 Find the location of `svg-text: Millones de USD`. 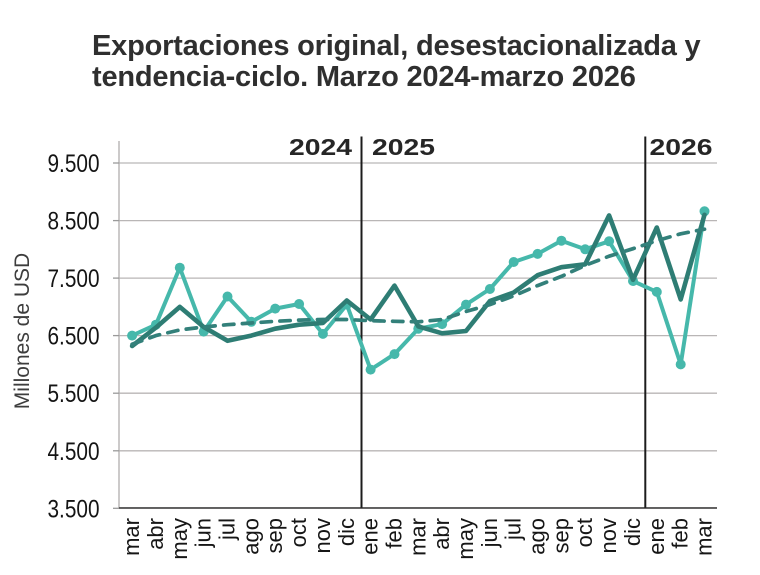

svg-text: Millones de USD is located at coordinates (22, 331).